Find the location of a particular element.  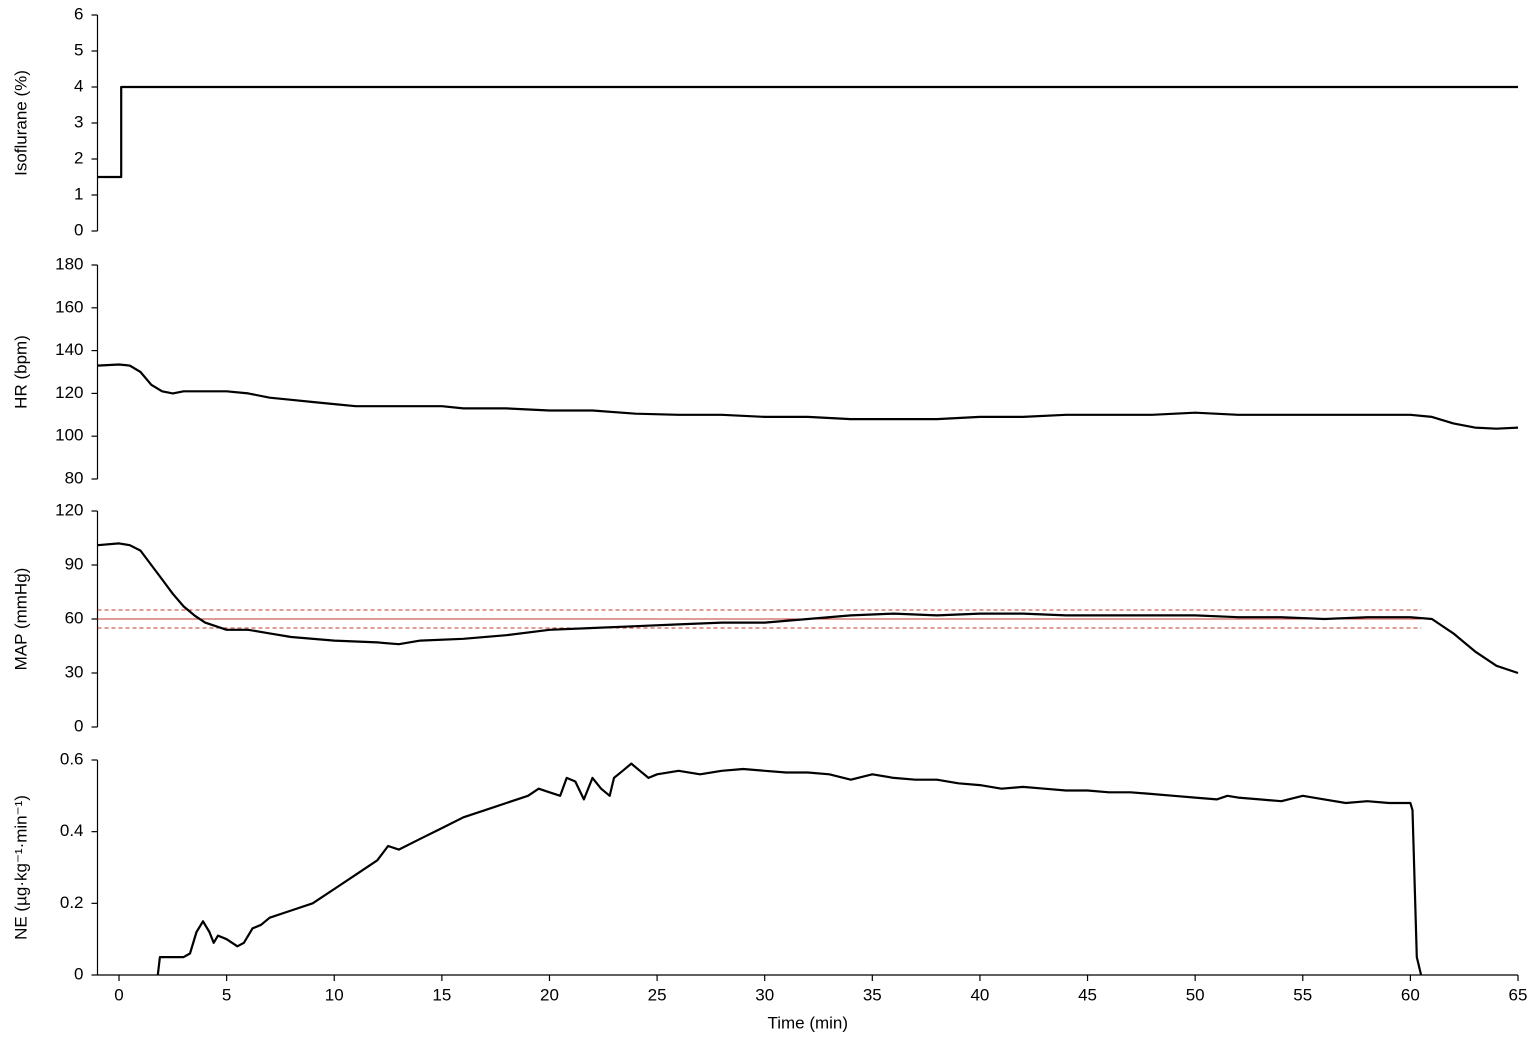

y-tick-label: 90 is located at coordinates (74, 563).